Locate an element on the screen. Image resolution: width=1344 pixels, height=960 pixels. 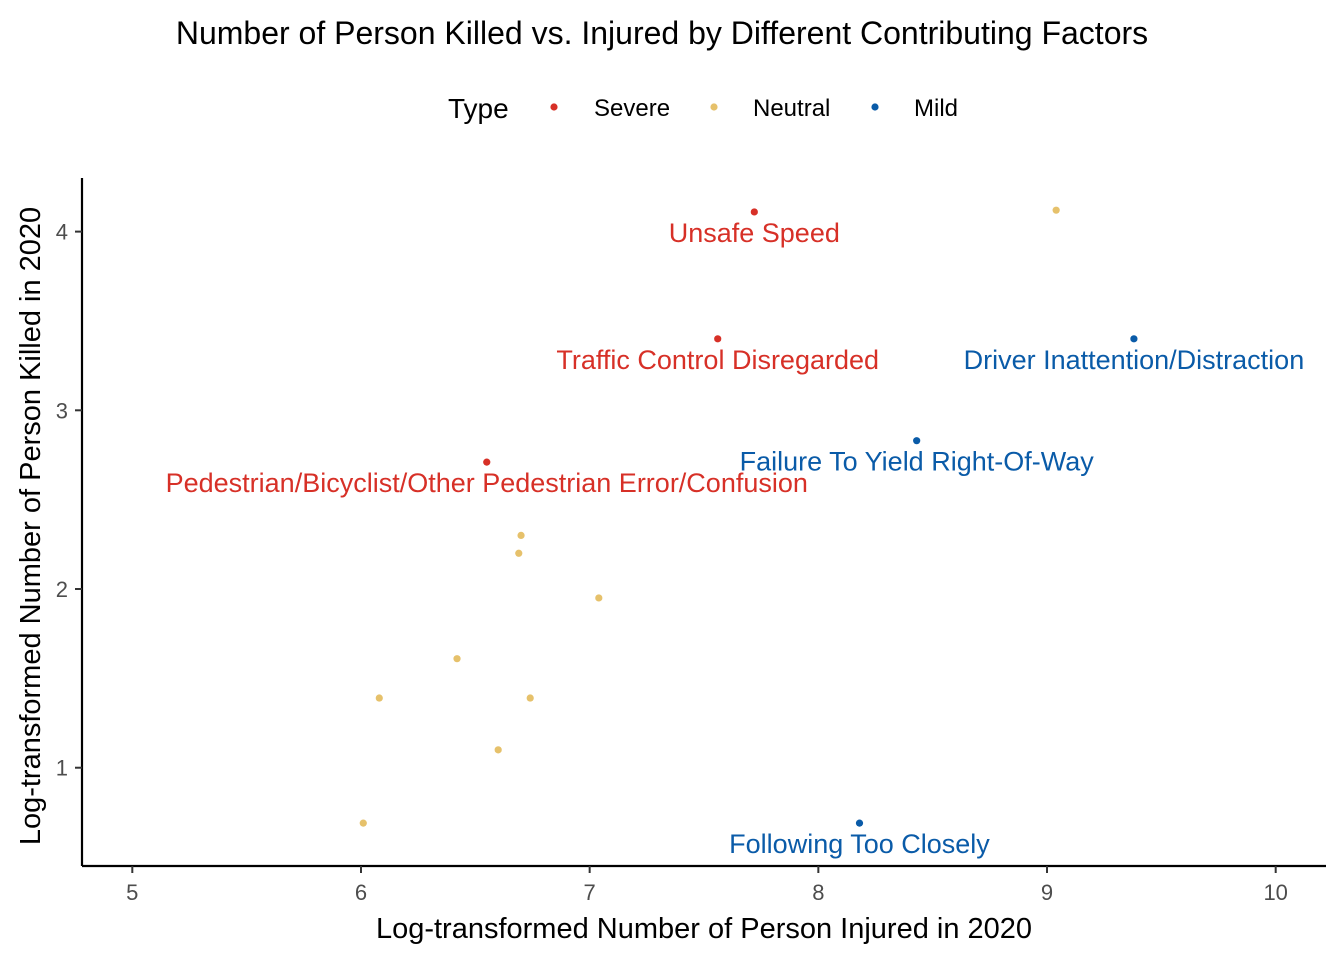
legend-entries: Severe Neutral Mild is located at coordinates (754, 108).